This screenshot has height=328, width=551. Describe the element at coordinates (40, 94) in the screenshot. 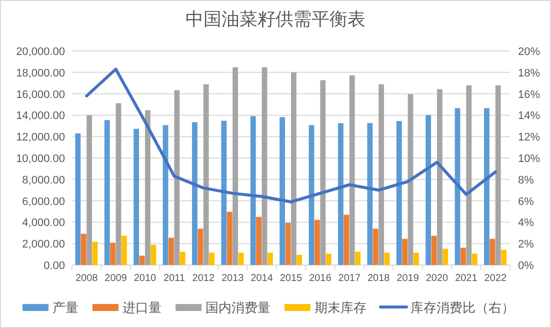

I see `y-tick-label: 16,000.00` at that location.